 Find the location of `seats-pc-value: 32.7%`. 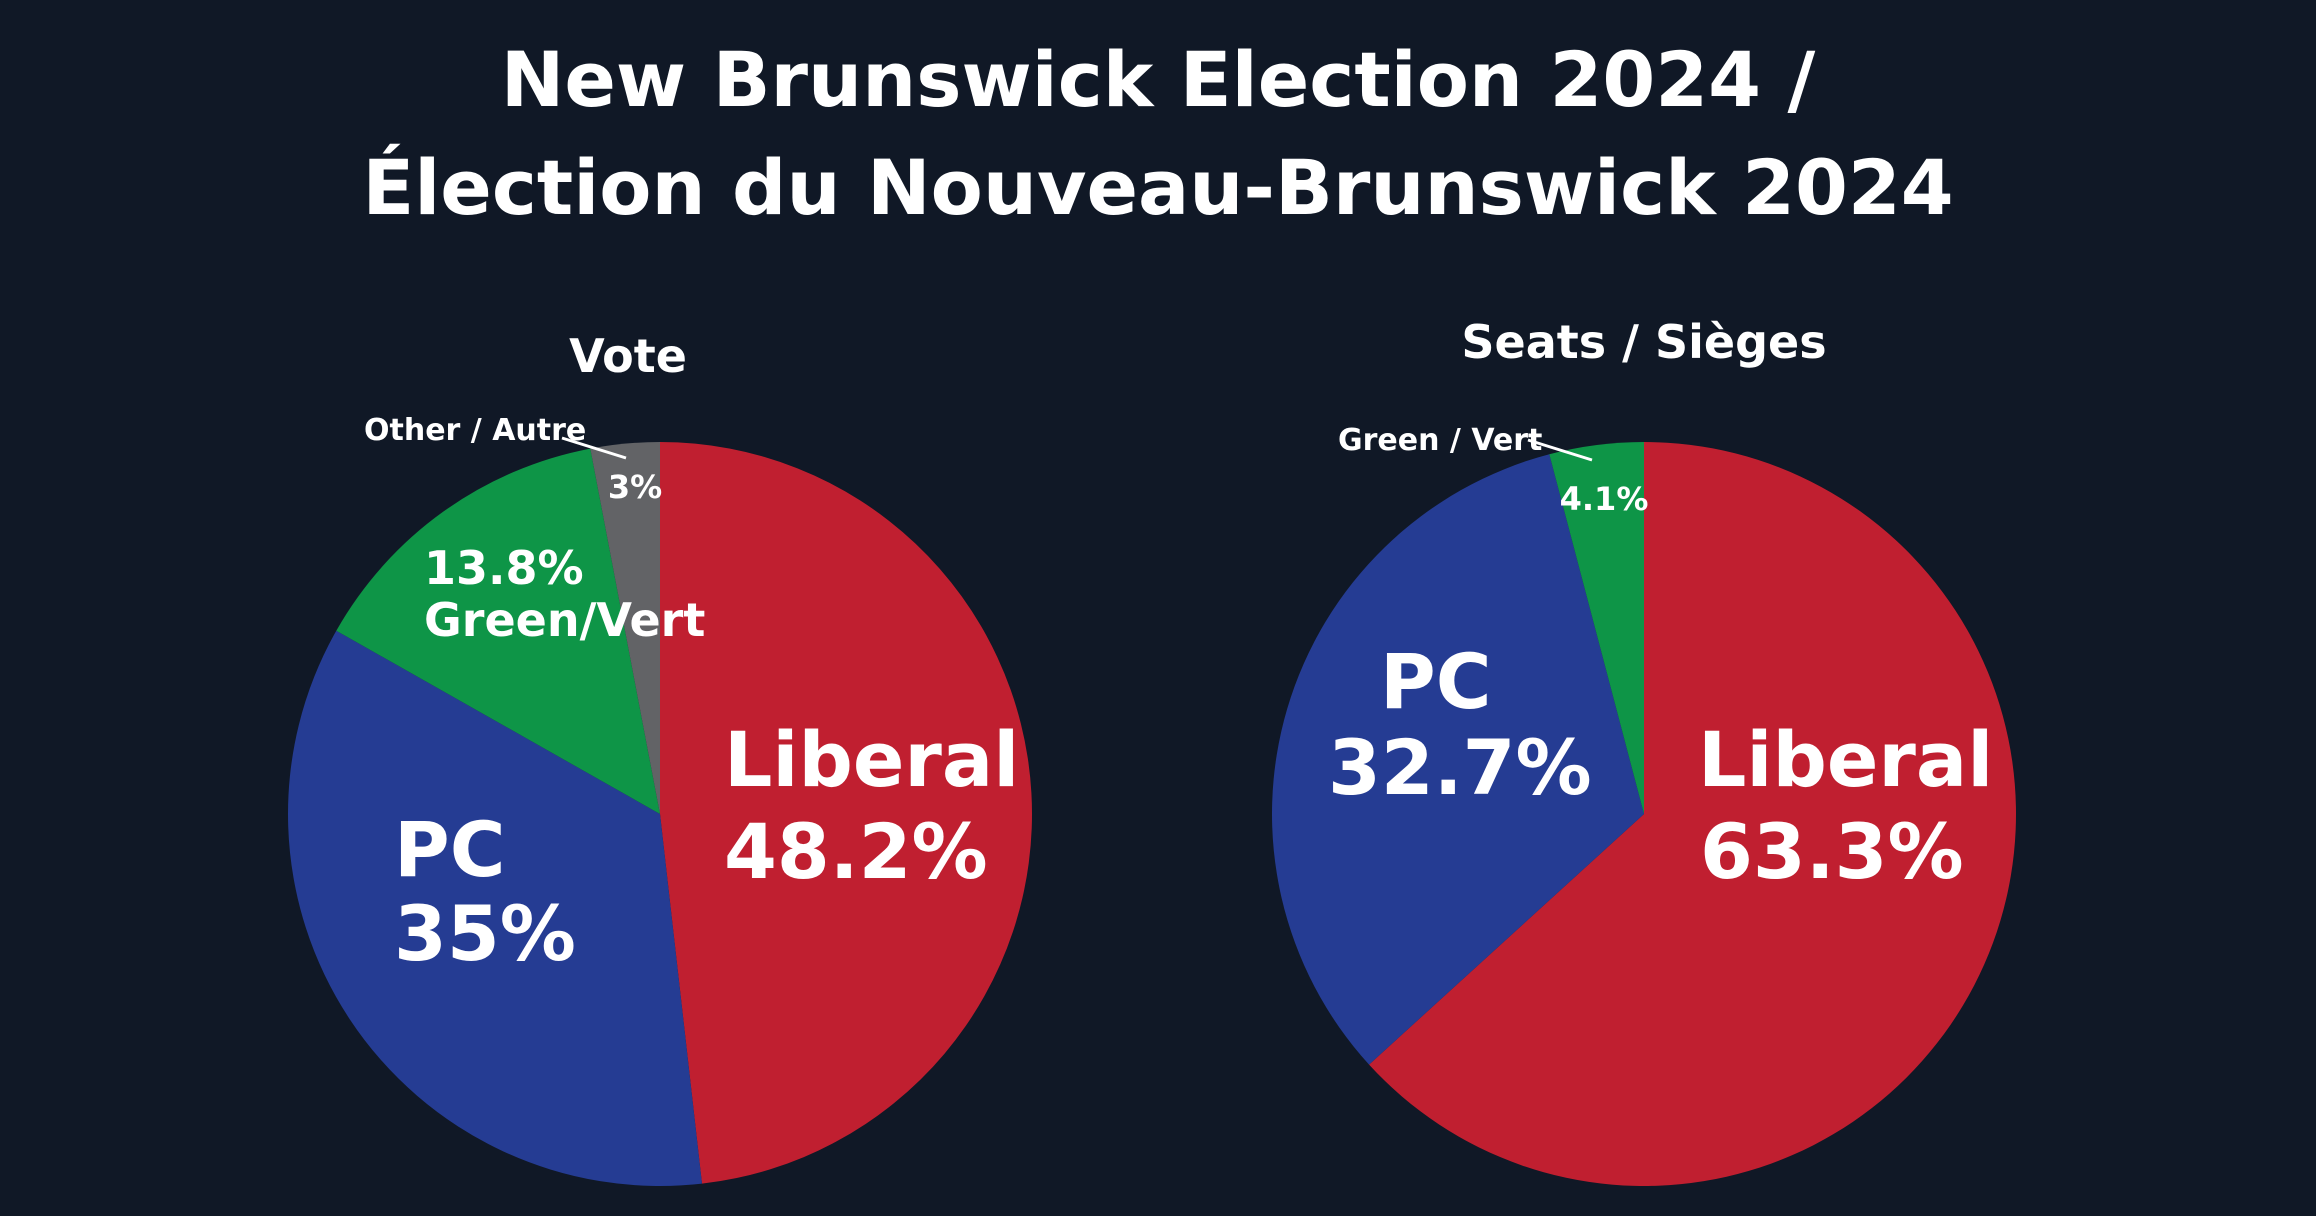

seats-pc-value: 32.7% is located at coordinates (1460, 767).